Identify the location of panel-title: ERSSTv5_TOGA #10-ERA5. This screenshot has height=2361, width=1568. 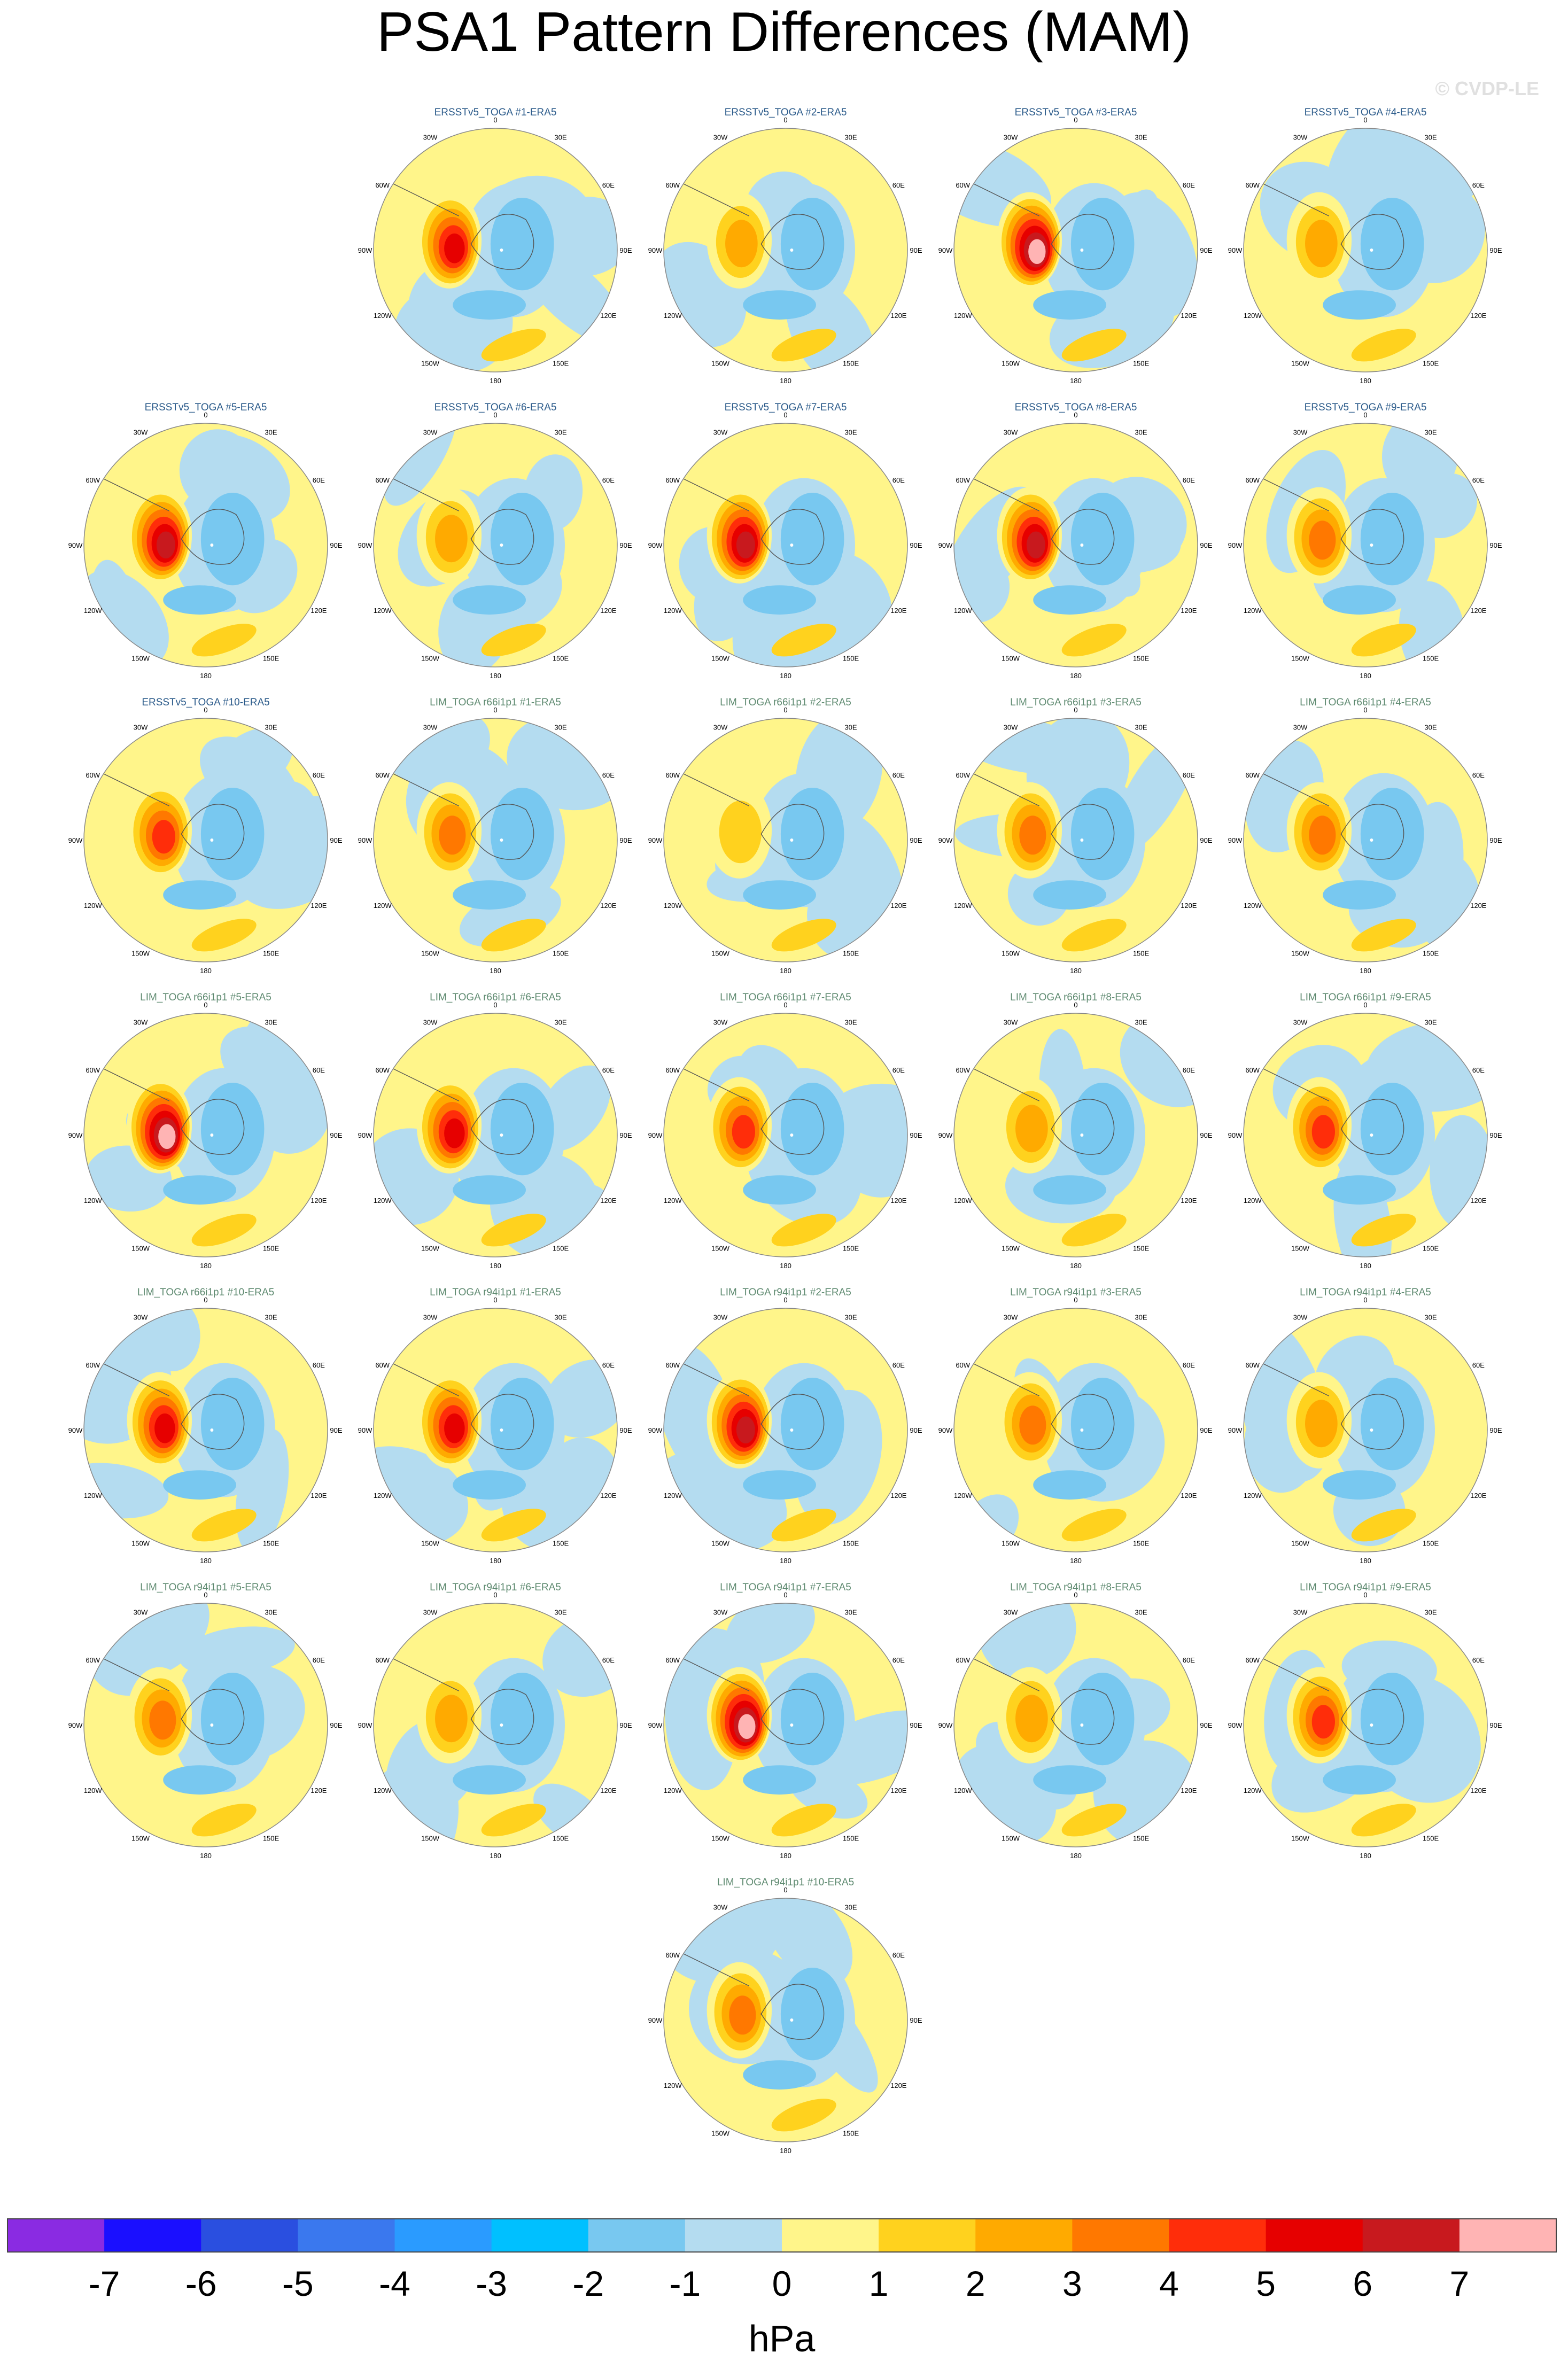
(206, 702).